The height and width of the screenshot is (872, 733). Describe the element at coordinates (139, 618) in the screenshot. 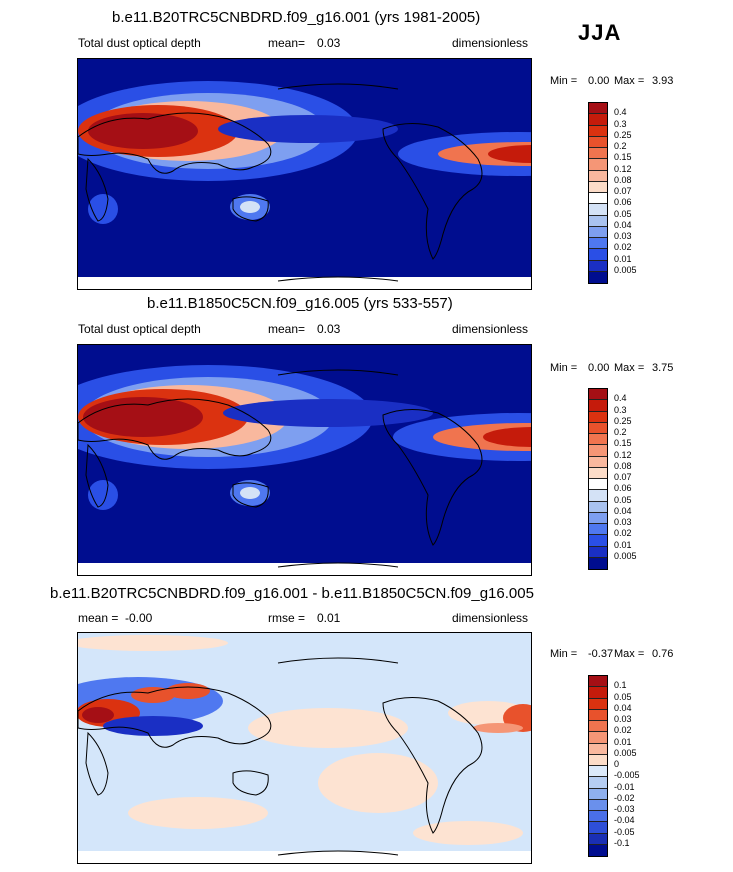

I see `panel-3-mean-value: -0.00` at that location.